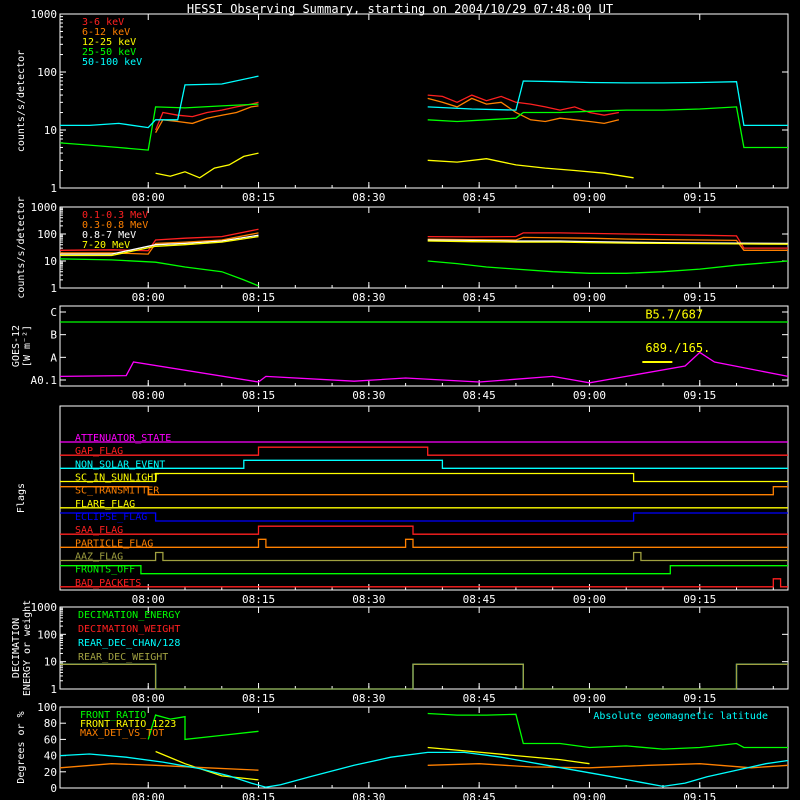 The height and width of the screenshot is (800, 800). I want to click on legend-entry: DECIMATION_ENERGY, so click(129, 615).